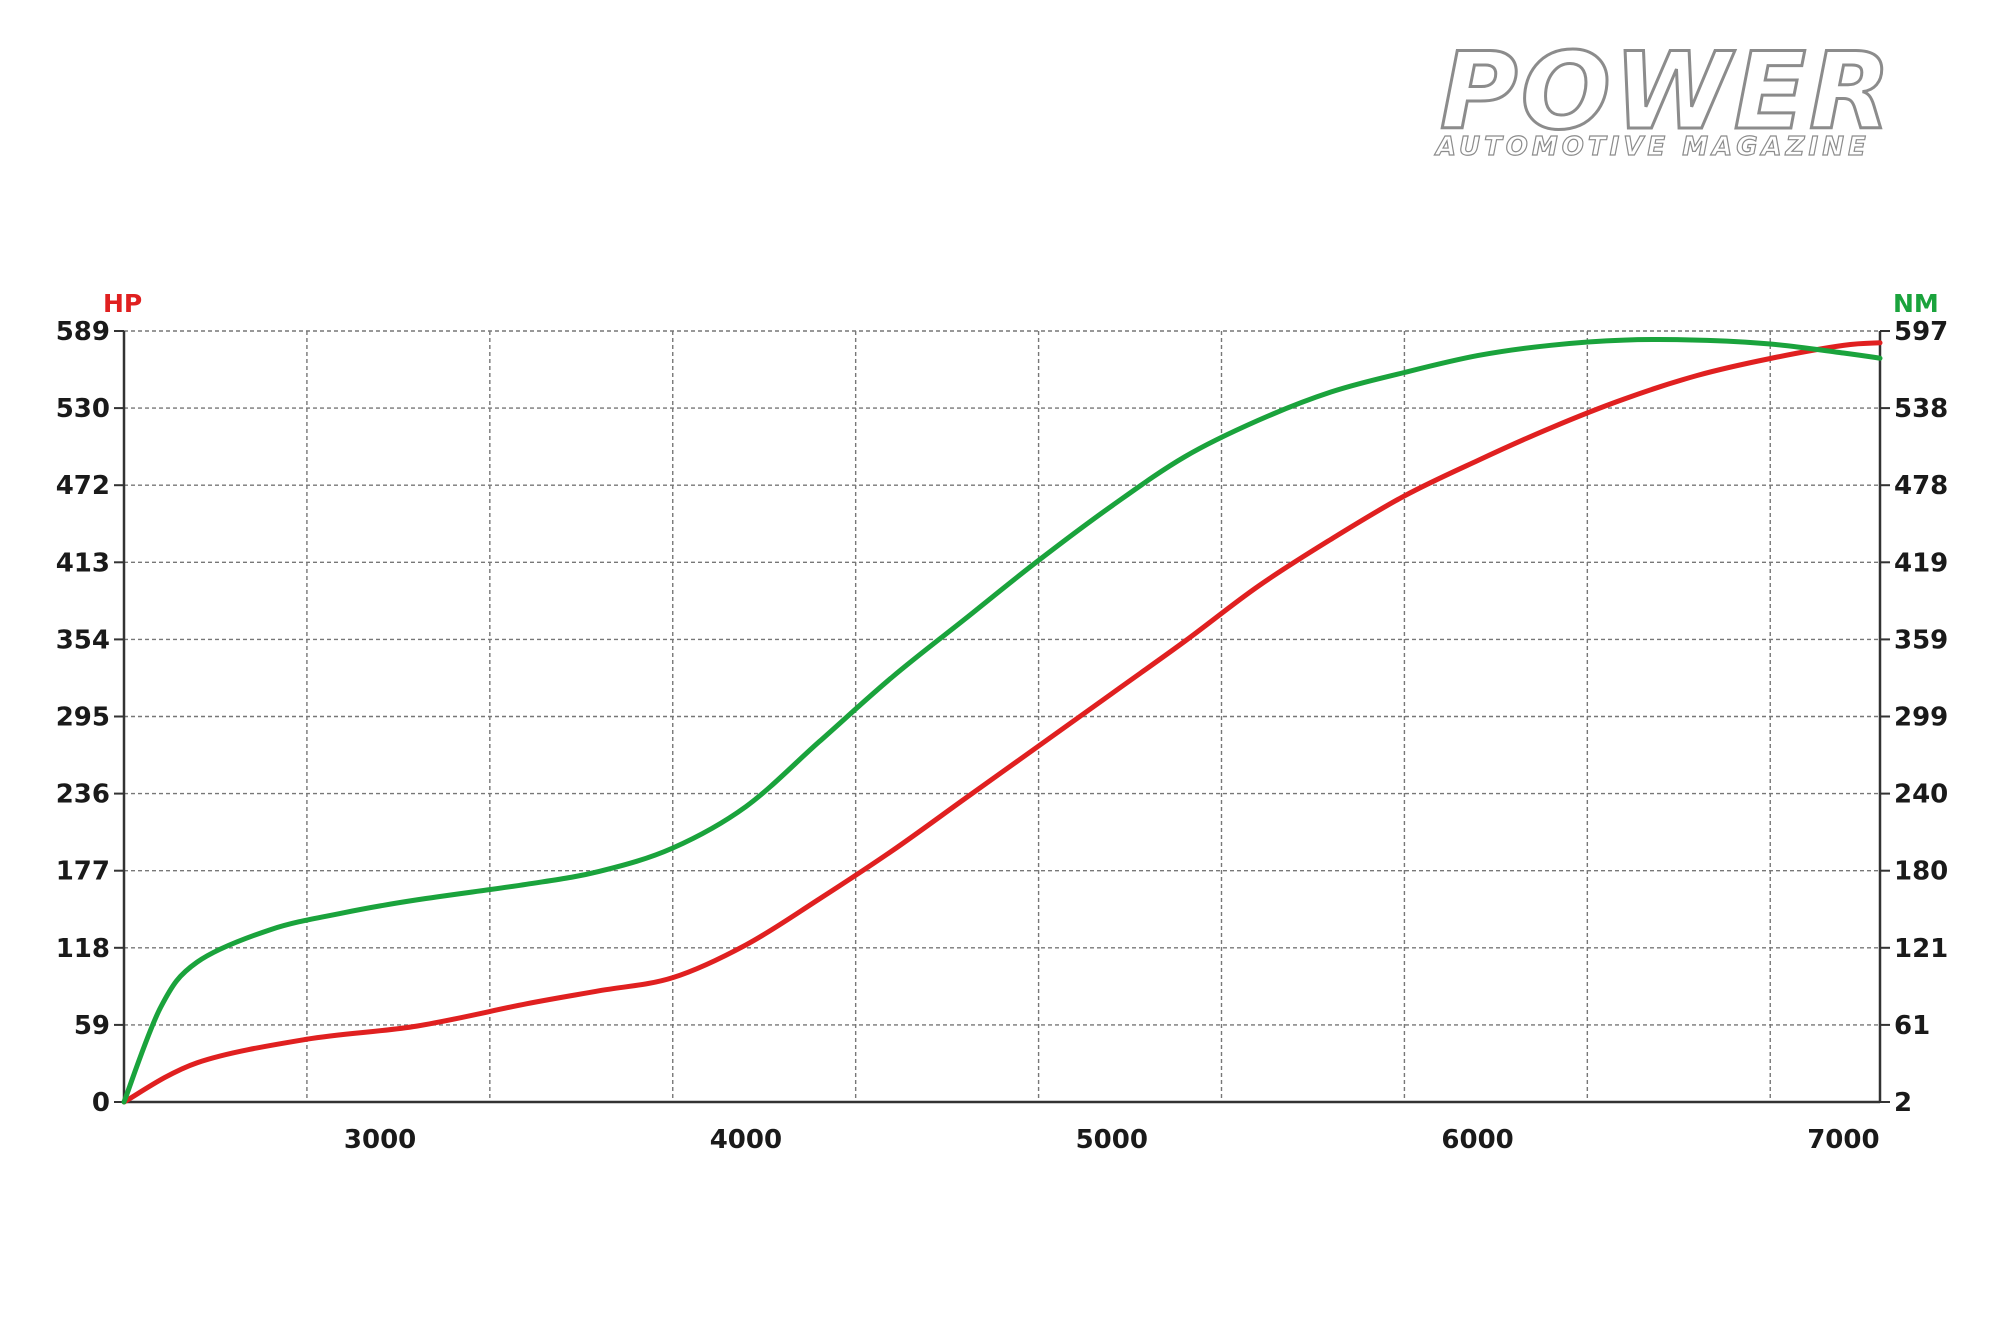  What do you see at coordinates (1921, 949) in the screenshot?
I see `y-right-tick-label: 121` at bounding box center [1921, 949].